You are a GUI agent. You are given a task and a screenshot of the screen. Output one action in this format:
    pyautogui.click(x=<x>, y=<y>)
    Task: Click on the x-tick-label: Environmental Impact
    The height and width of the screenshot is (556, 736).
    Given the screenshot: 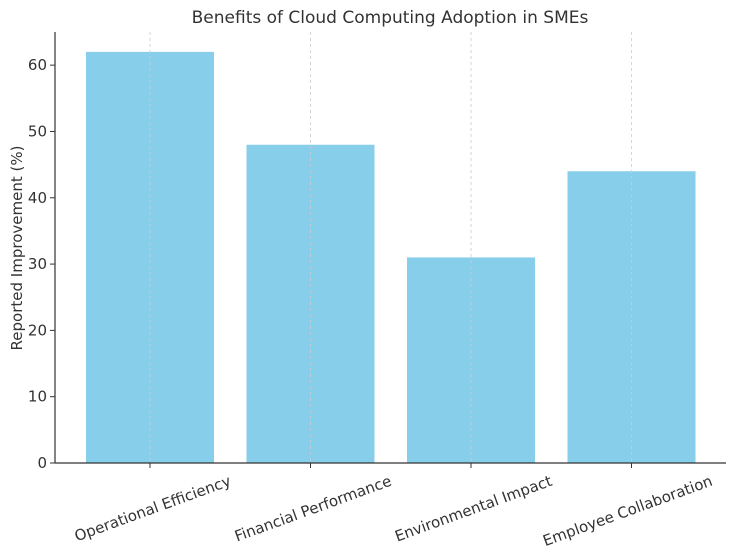 What is the action you would take?
    pyautogui.click(x=473, y=509)
    